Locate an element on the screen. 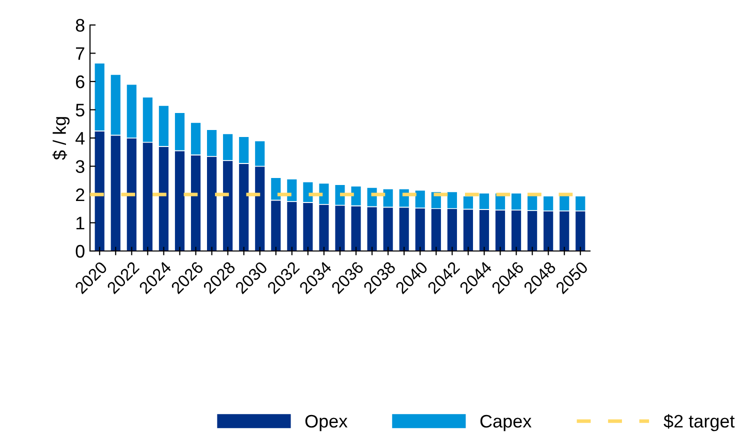 This screenshot has width=751, height=443. y-tick-label: 1 is located at coordinates (80, 223).